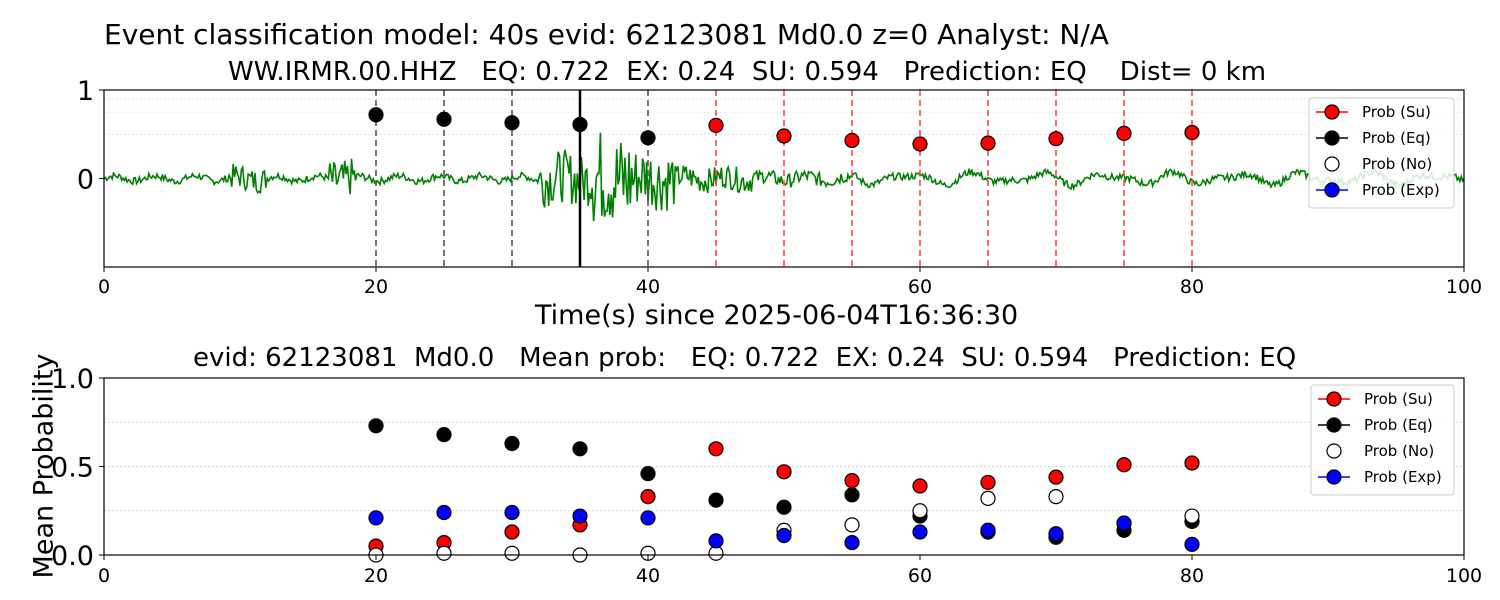 The image size is (1500, 600). Describe the element at coordinates (1192, 576) in the screenshot. I see `bottom-x-tick-label: 80` at that location.